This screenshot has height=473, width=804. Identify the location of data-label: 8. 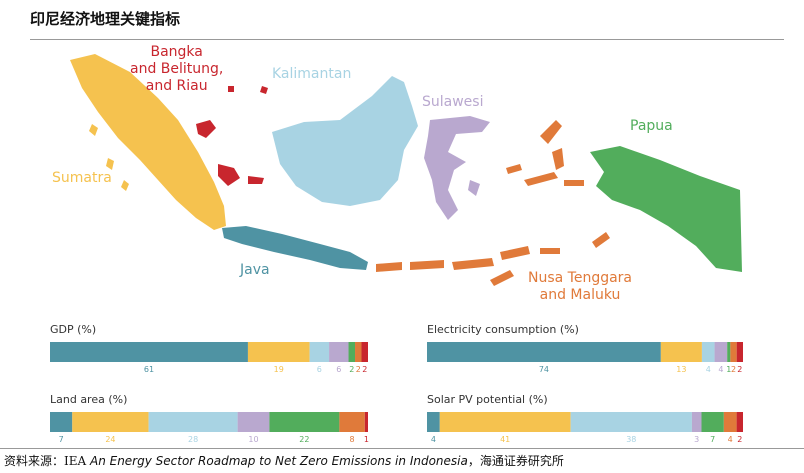
(352, 439).